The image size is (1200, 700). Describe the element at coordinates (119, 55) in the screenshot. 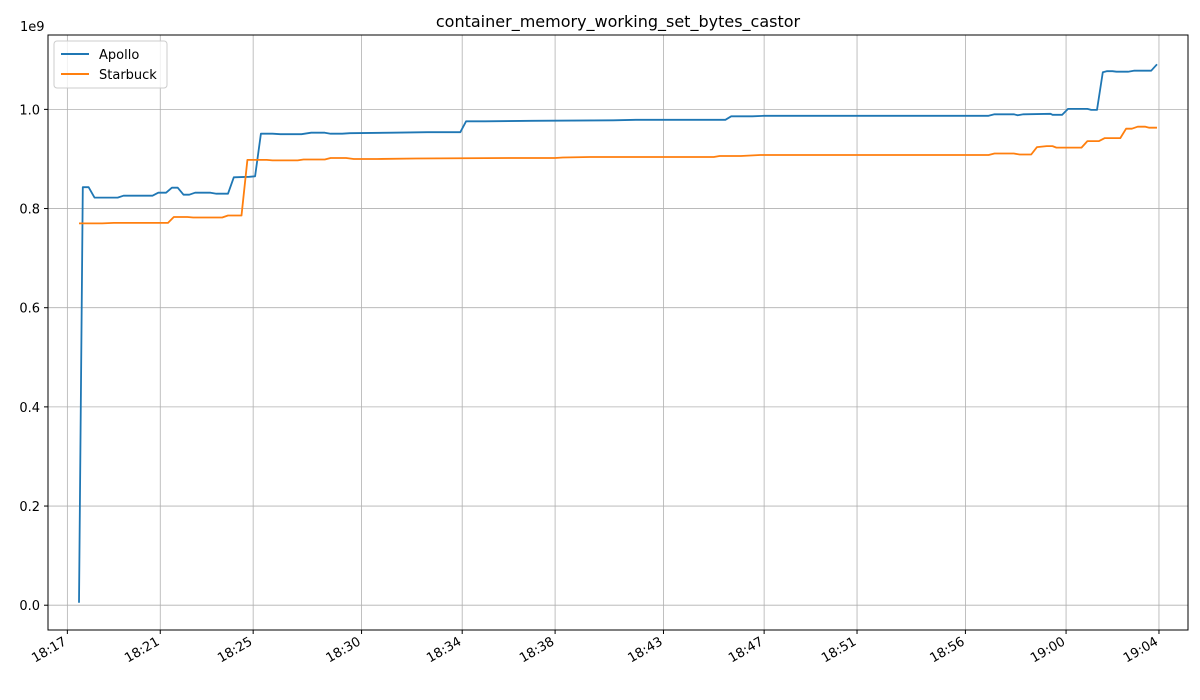

I see `legend-label-apollo: Apollo` at that location.